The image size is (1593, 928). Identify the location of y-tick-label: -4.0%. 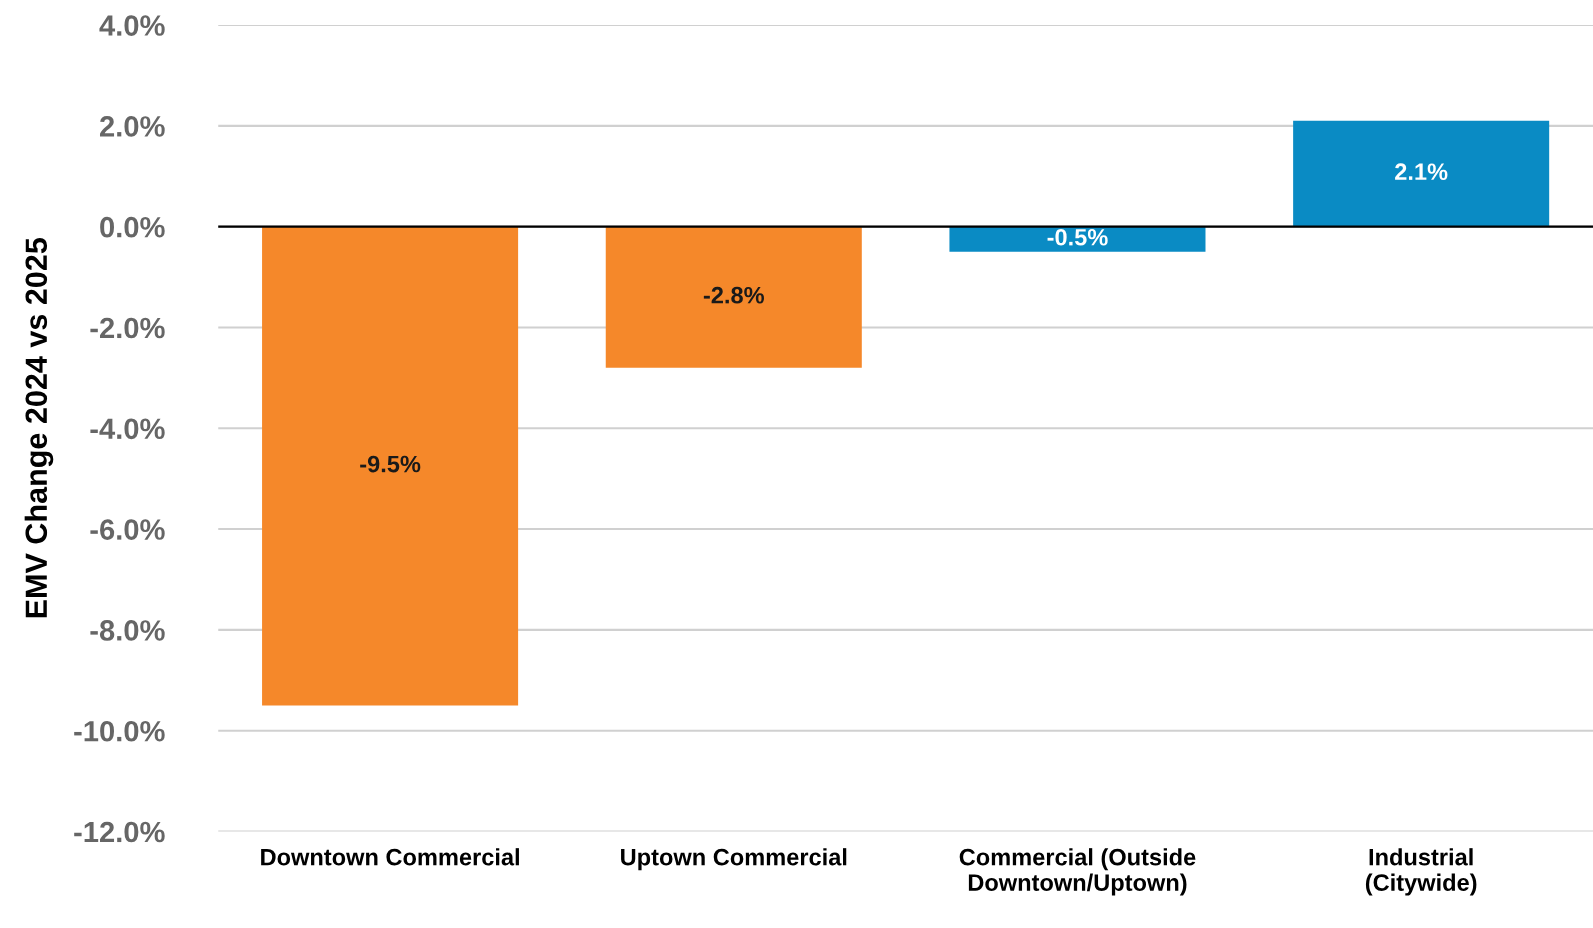
(127, 429).